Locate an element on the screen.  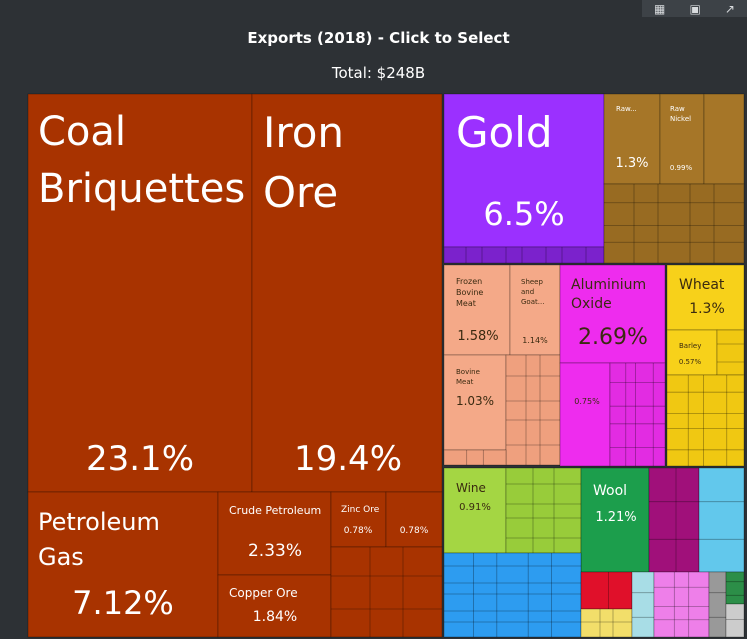
tile-ore-other is located at coordinates (414, 519).